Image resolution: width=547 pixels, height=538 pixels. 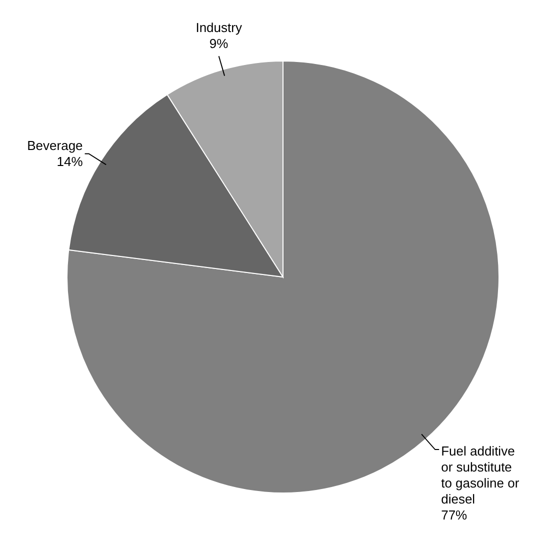 I want to click on slice-label: Industry, so click(x=219, y=28).